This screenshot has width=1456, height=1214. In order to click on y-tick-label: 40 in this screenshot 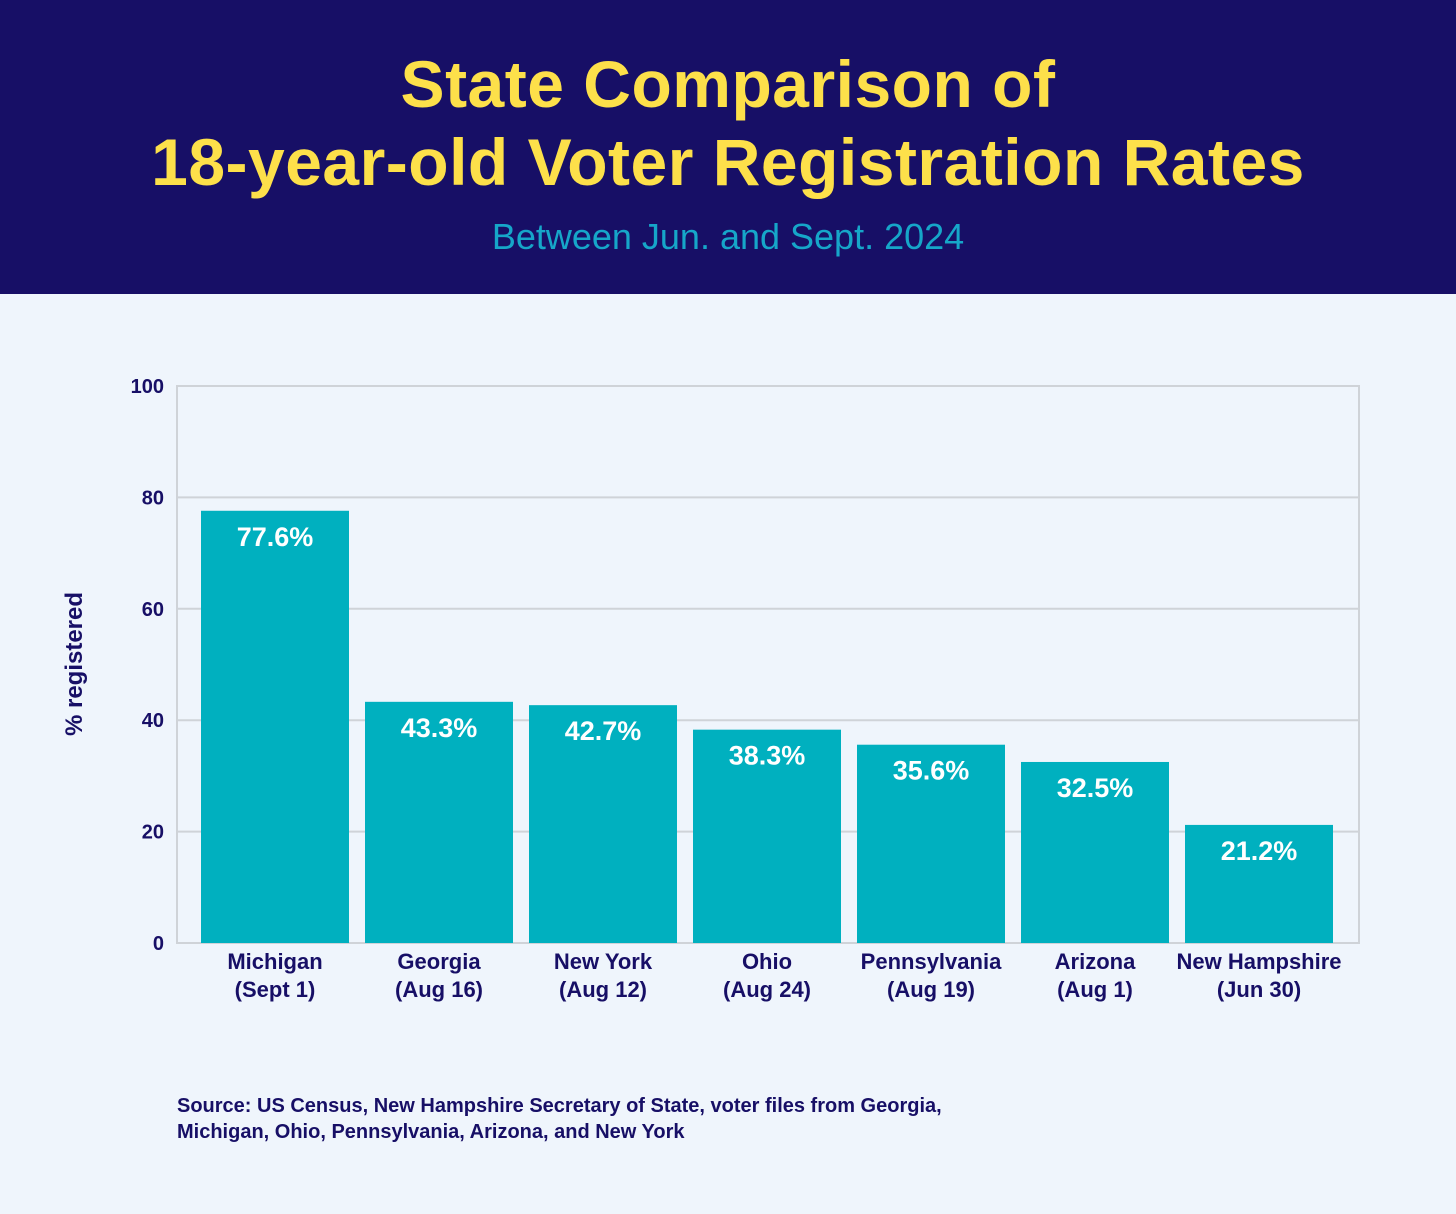, I will do `click(153, 721)`.